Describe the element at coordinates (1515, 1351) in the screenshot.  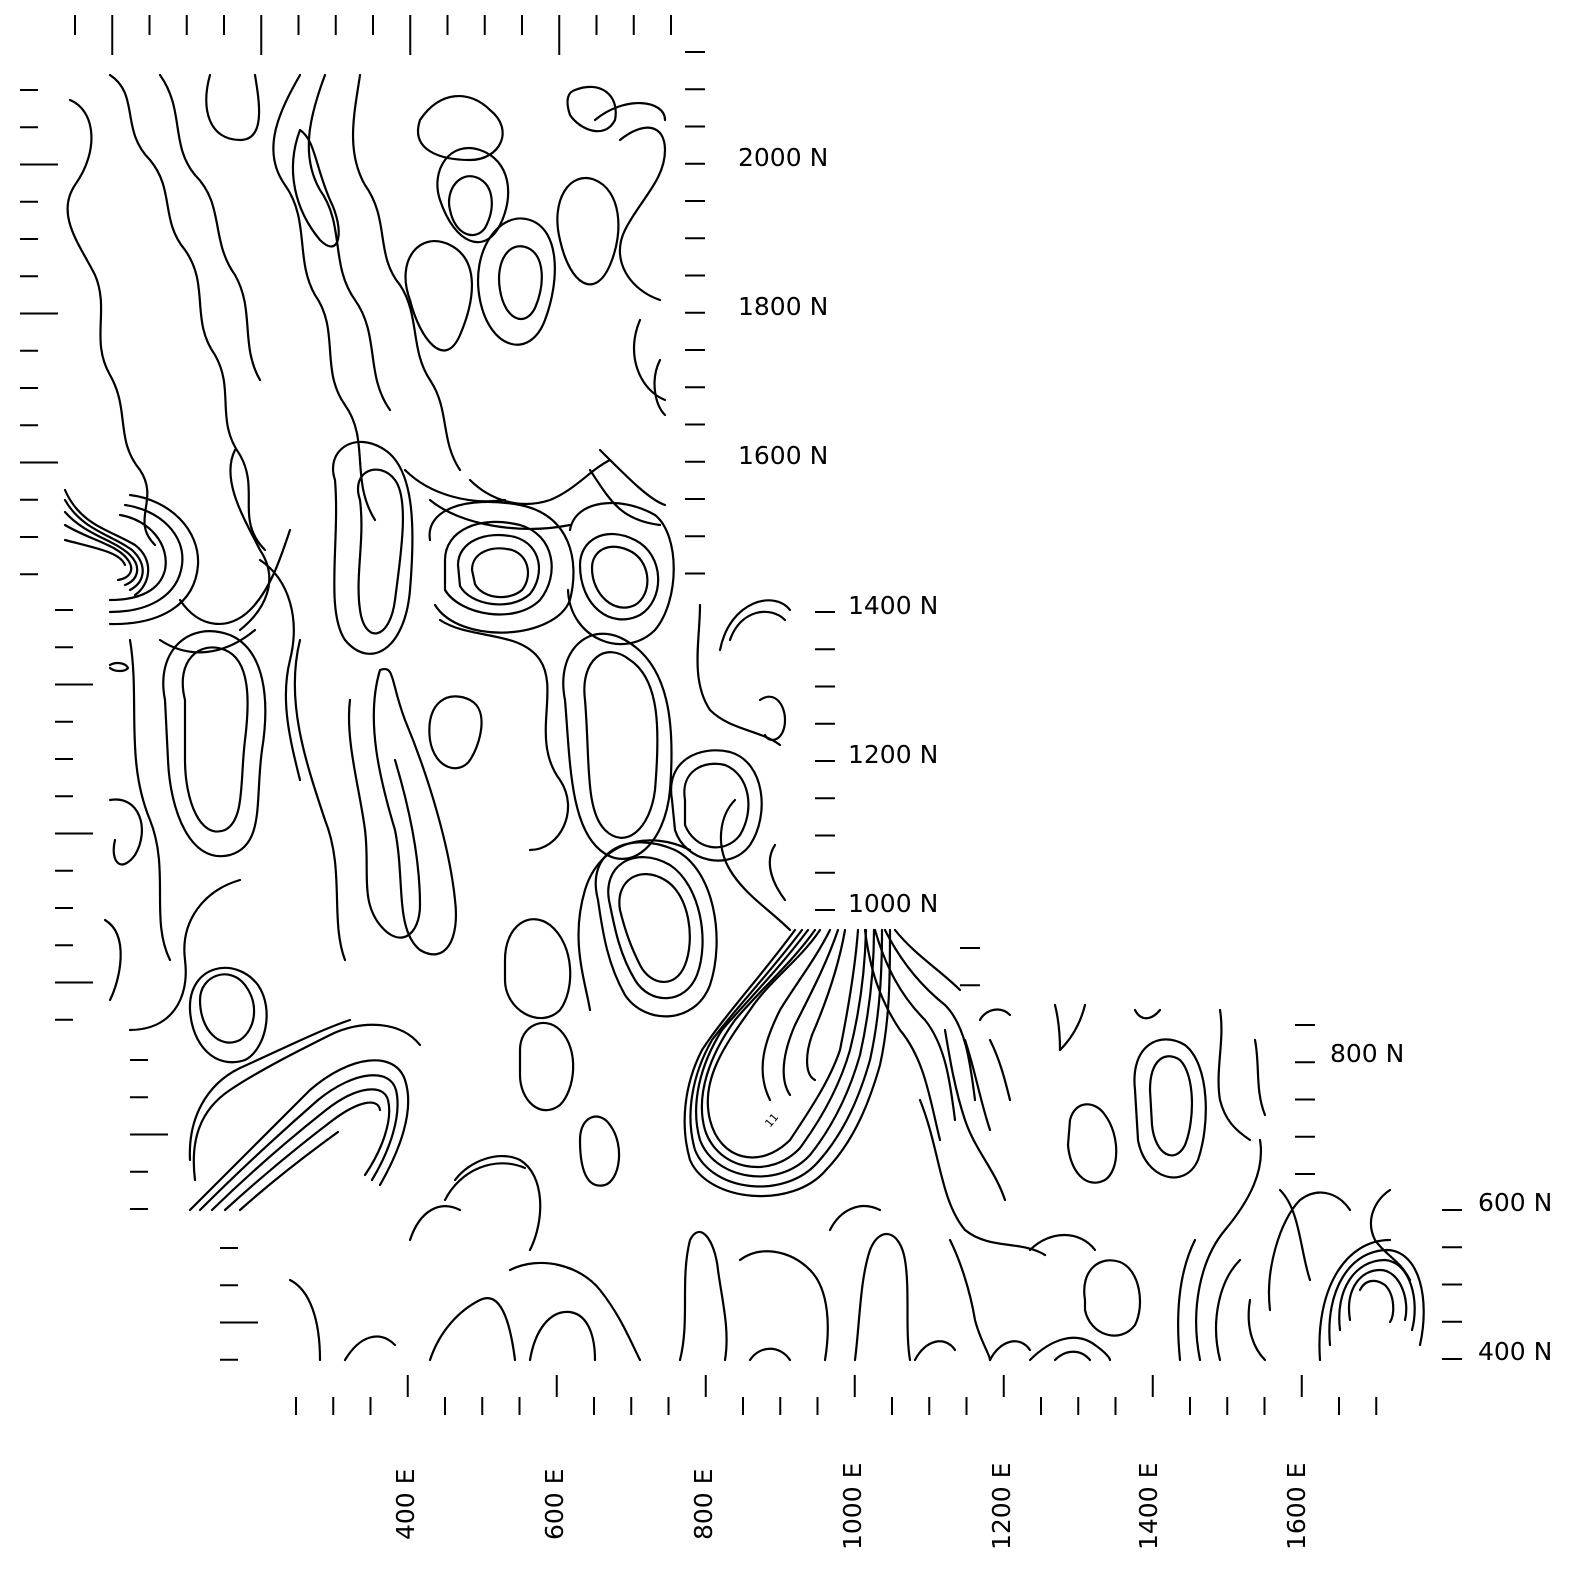
I see `north-label-400: 400 N` at that location.